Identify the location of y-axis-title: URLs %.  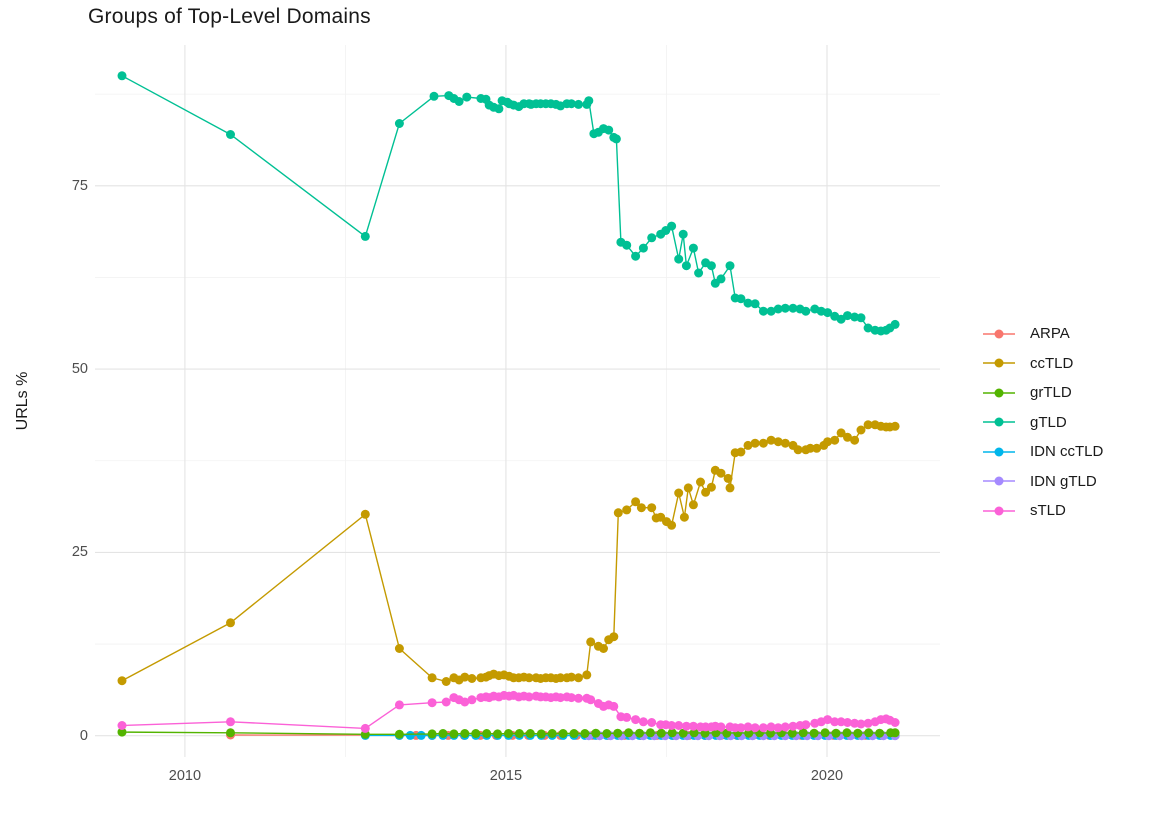
(22, 401).